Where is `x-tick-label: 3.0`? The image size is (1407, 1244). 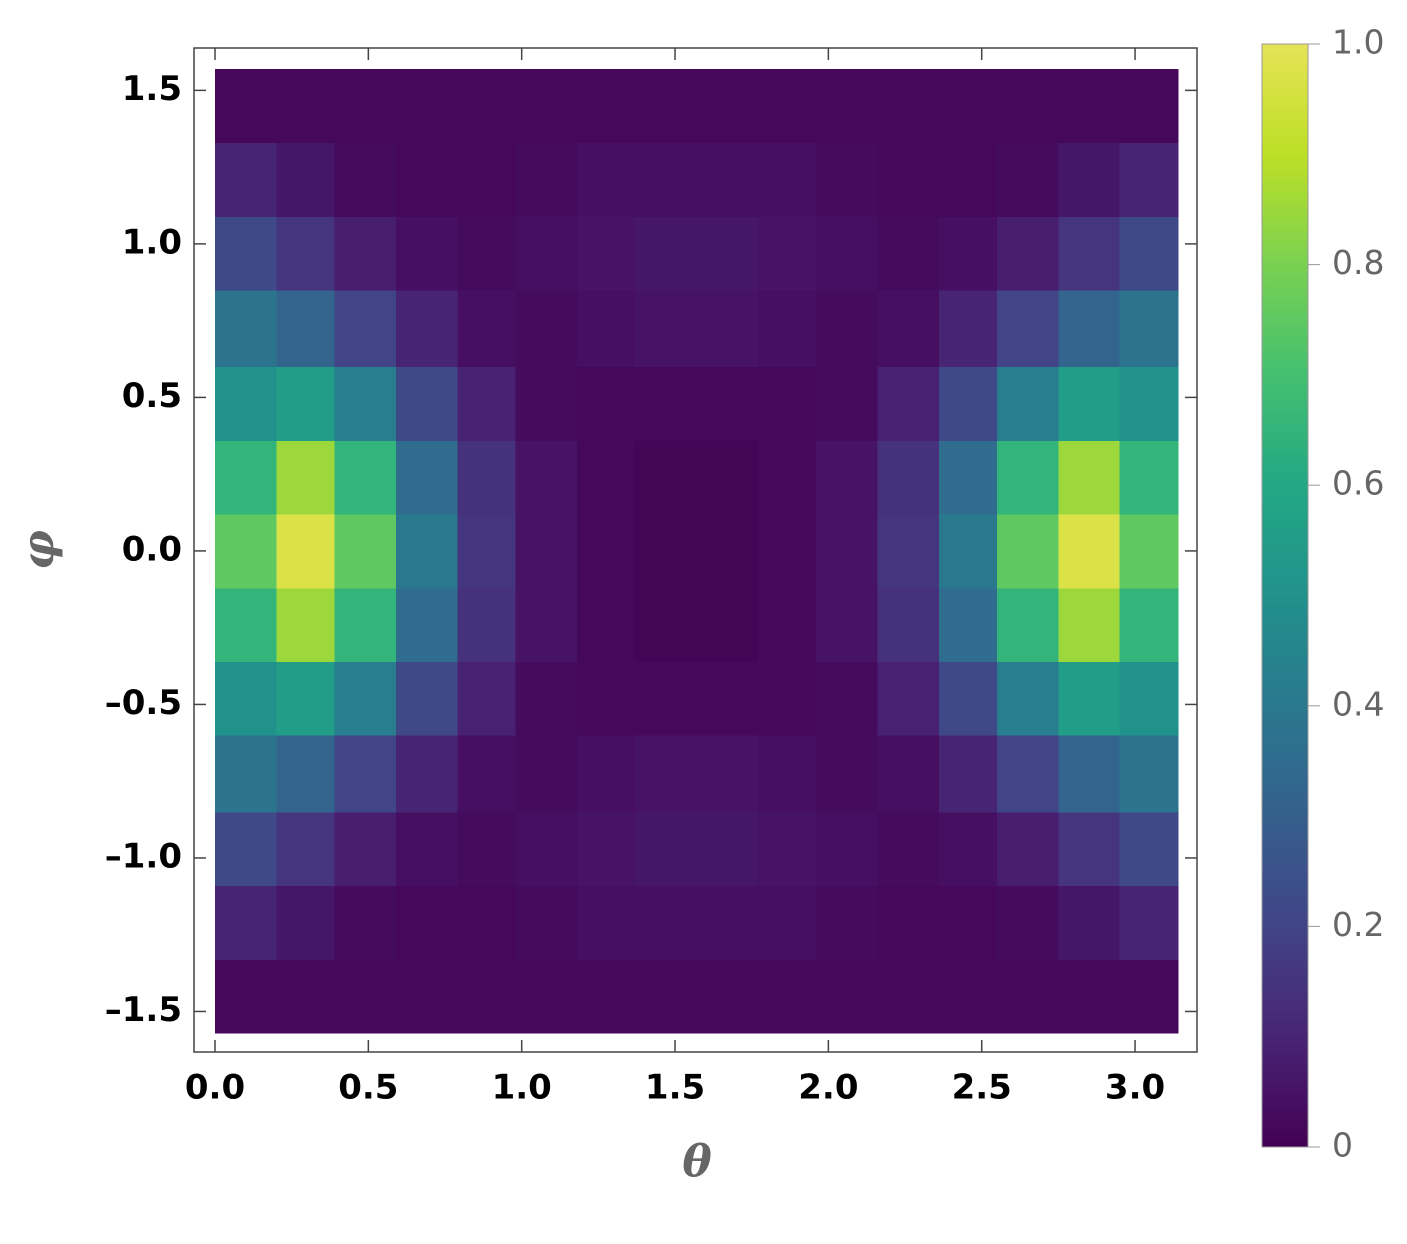
x-tick-label: 3.0 is located at coordinates (1135, 1088).